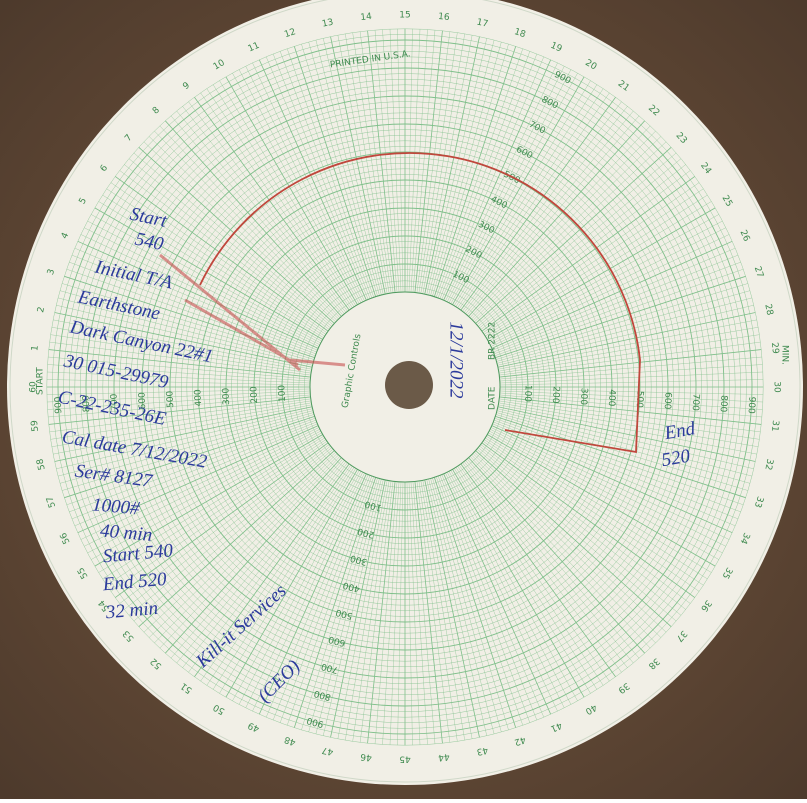  Describe the element at coordinates (198, 398) in the screenshot. I see `scale-label: 400` at that location.